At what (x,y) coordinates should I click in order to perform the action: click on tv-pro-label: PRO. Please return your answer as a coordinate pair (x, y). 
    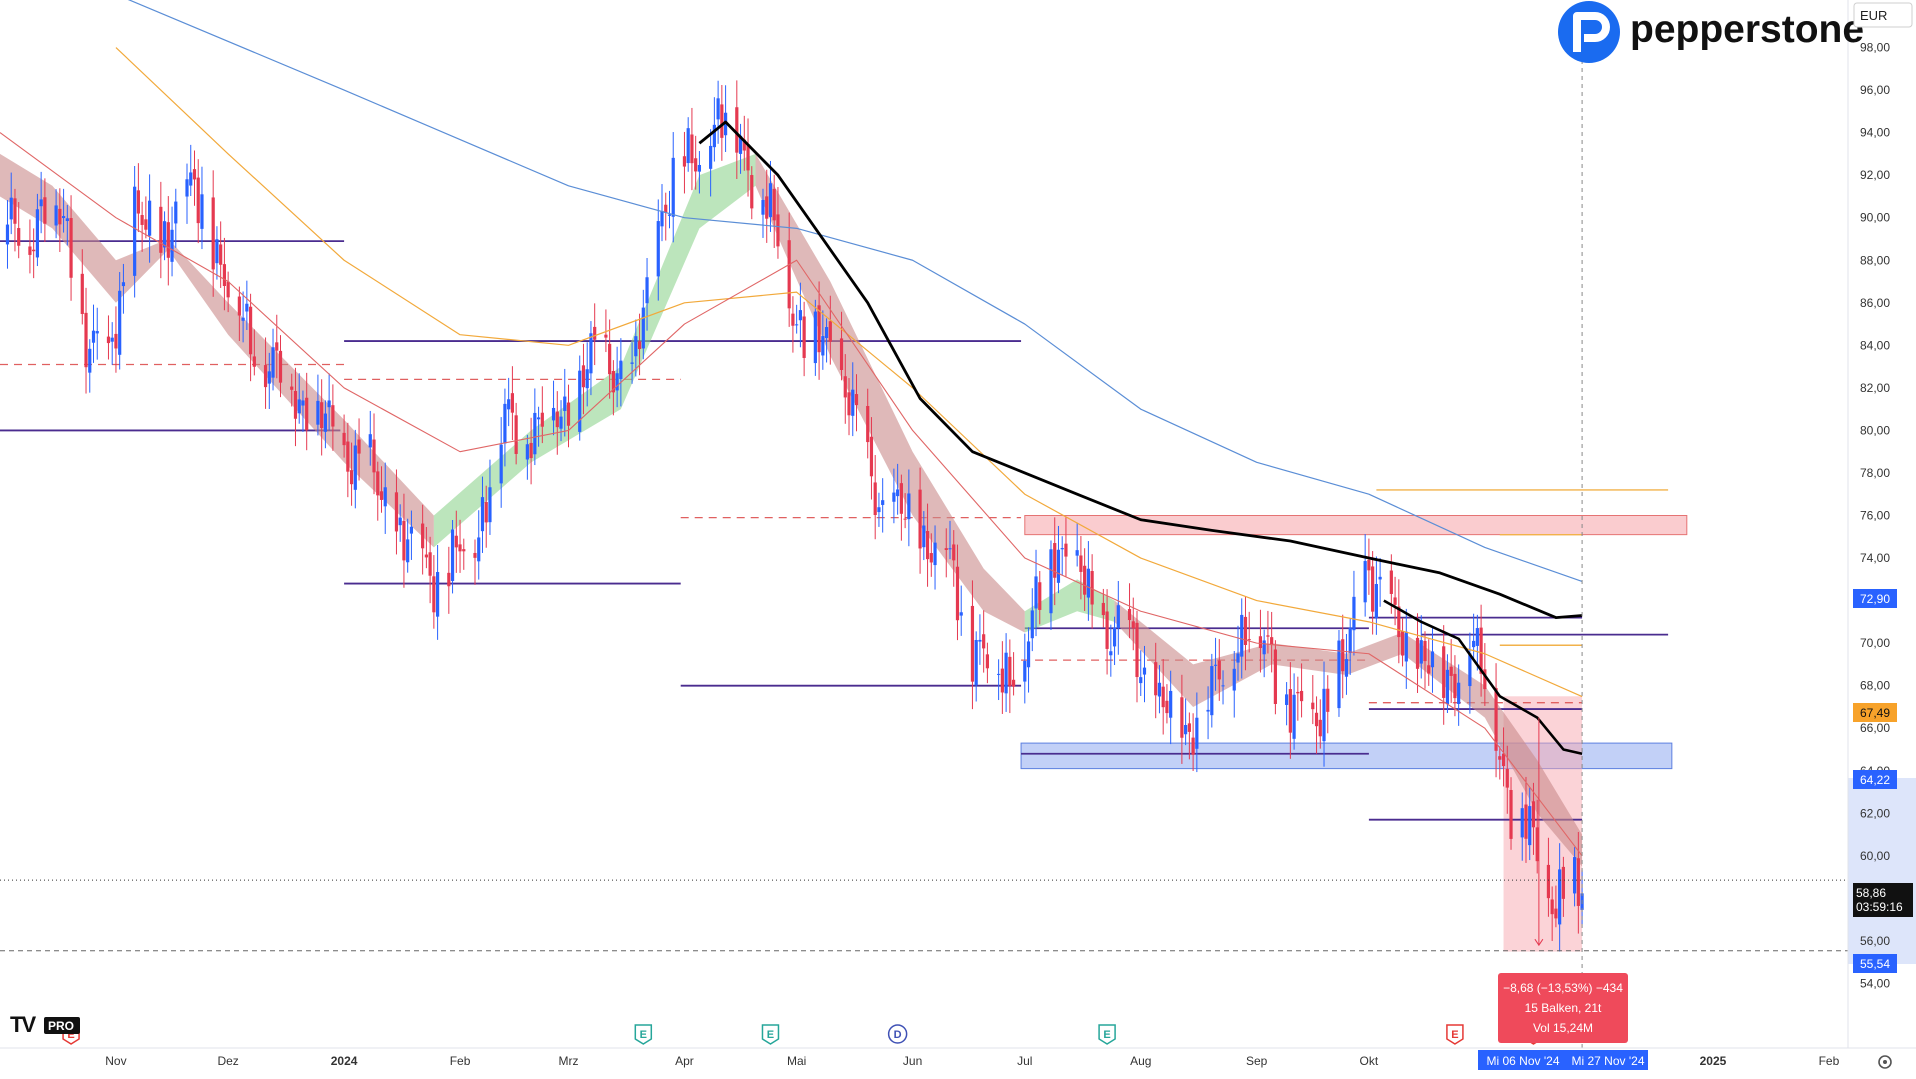
    Looking at the image, I should click on (61, 1026).